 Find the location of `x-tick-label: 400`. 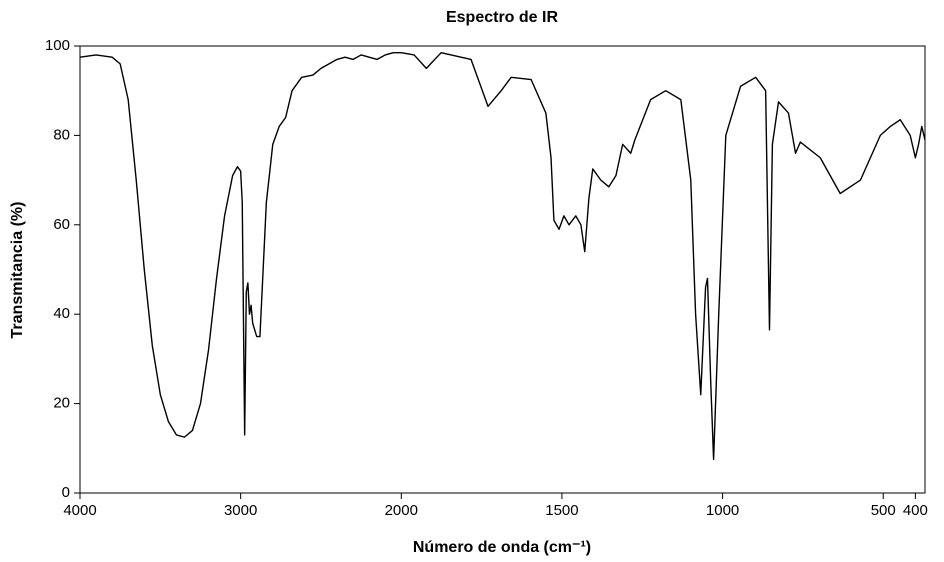

x-tick-label: 400 is located at coordinates (915, 510).